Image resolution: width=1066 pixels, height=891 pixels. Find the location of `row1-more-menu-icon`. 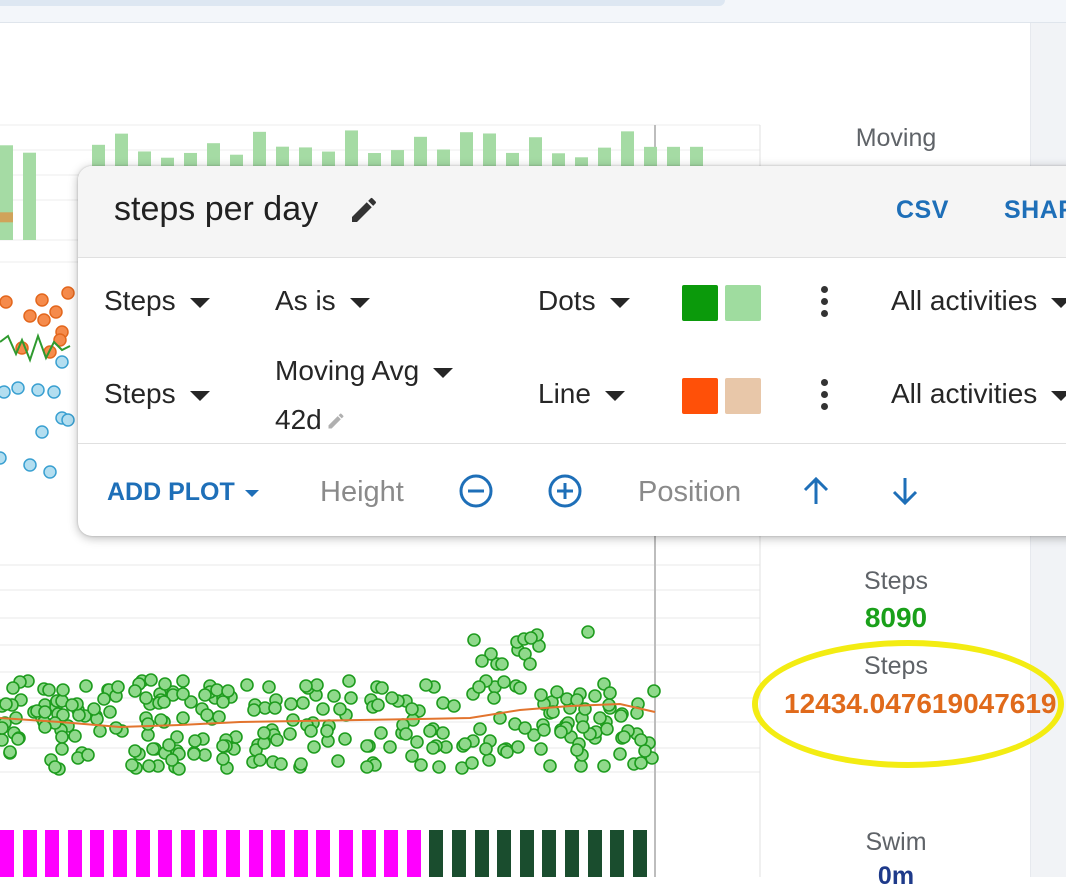

row1-more-menu-icon is located at coordinates (825, 302).